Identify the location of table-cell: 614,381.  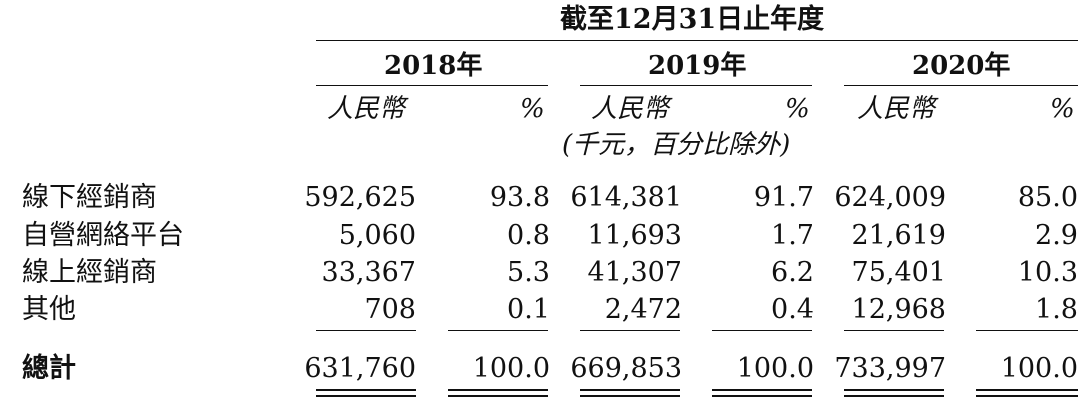
(626, 197).